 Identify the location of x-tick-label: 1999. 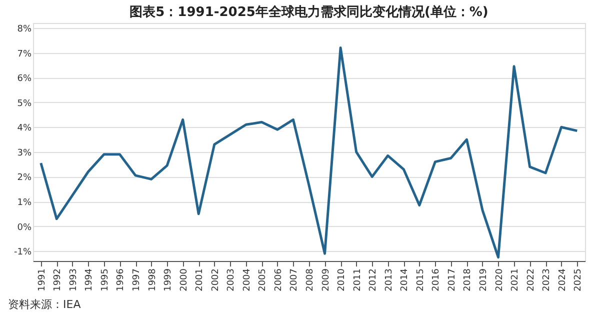
(169, 280).